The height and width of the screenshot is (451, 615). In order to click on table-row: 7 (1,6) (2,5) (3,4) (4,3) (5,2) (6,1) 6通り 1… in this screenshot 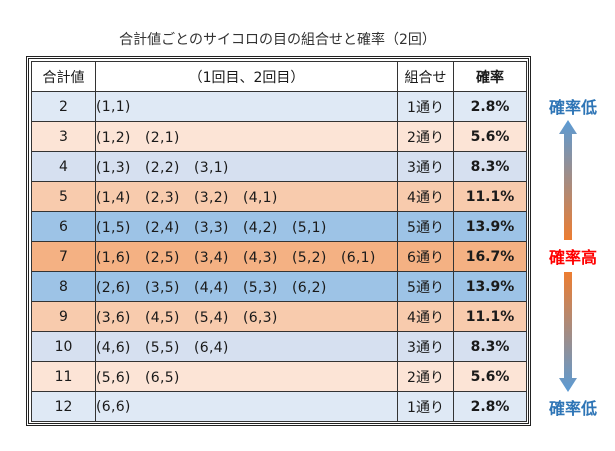, I will do `click(279, 256)`.